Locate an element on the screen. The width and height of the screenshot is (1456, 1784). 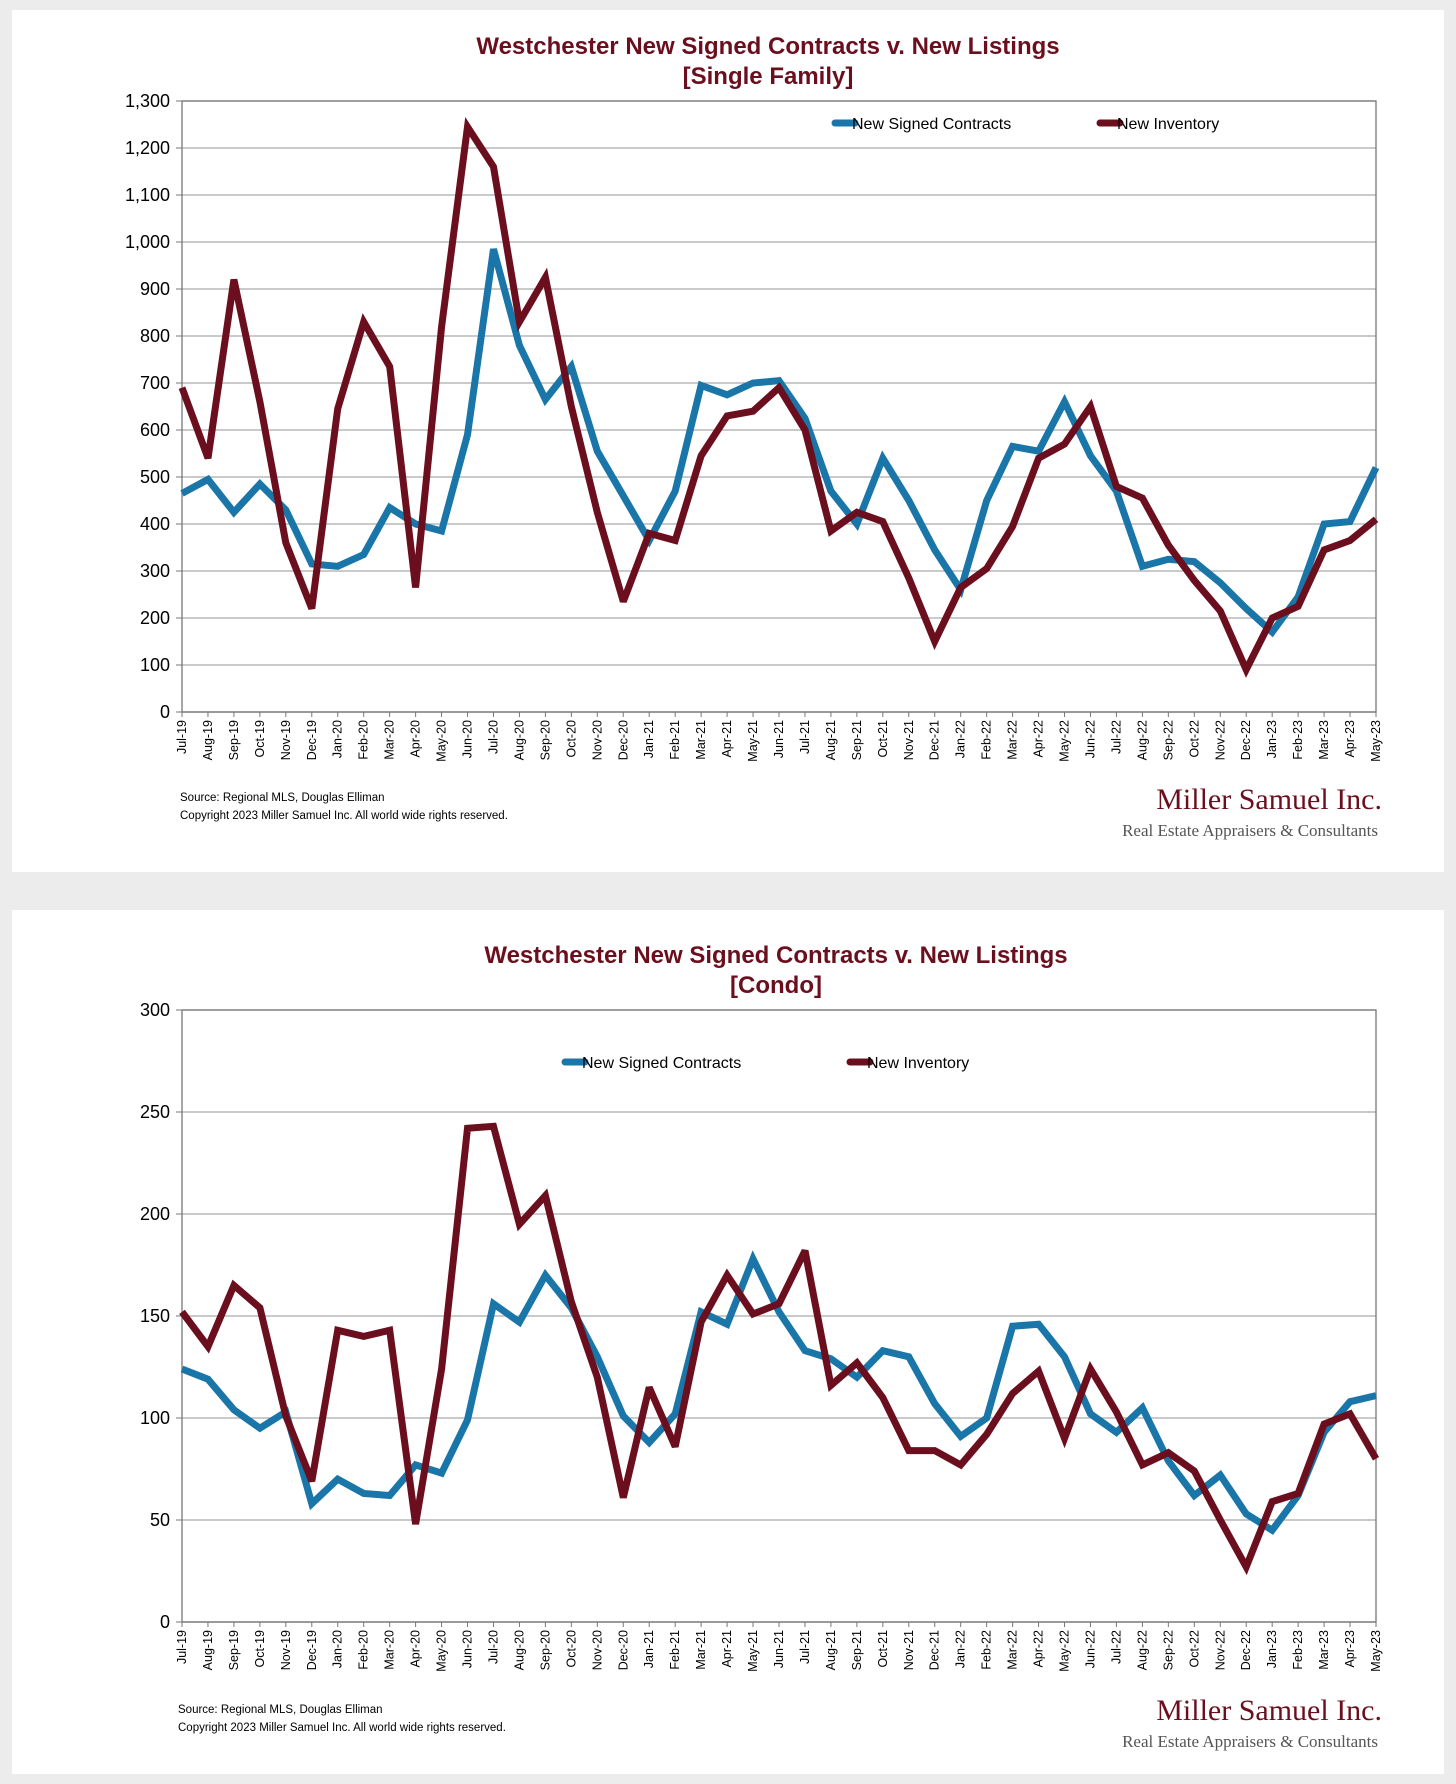
x-tick-label: Dec-21 is located at coordinates (935, 740).